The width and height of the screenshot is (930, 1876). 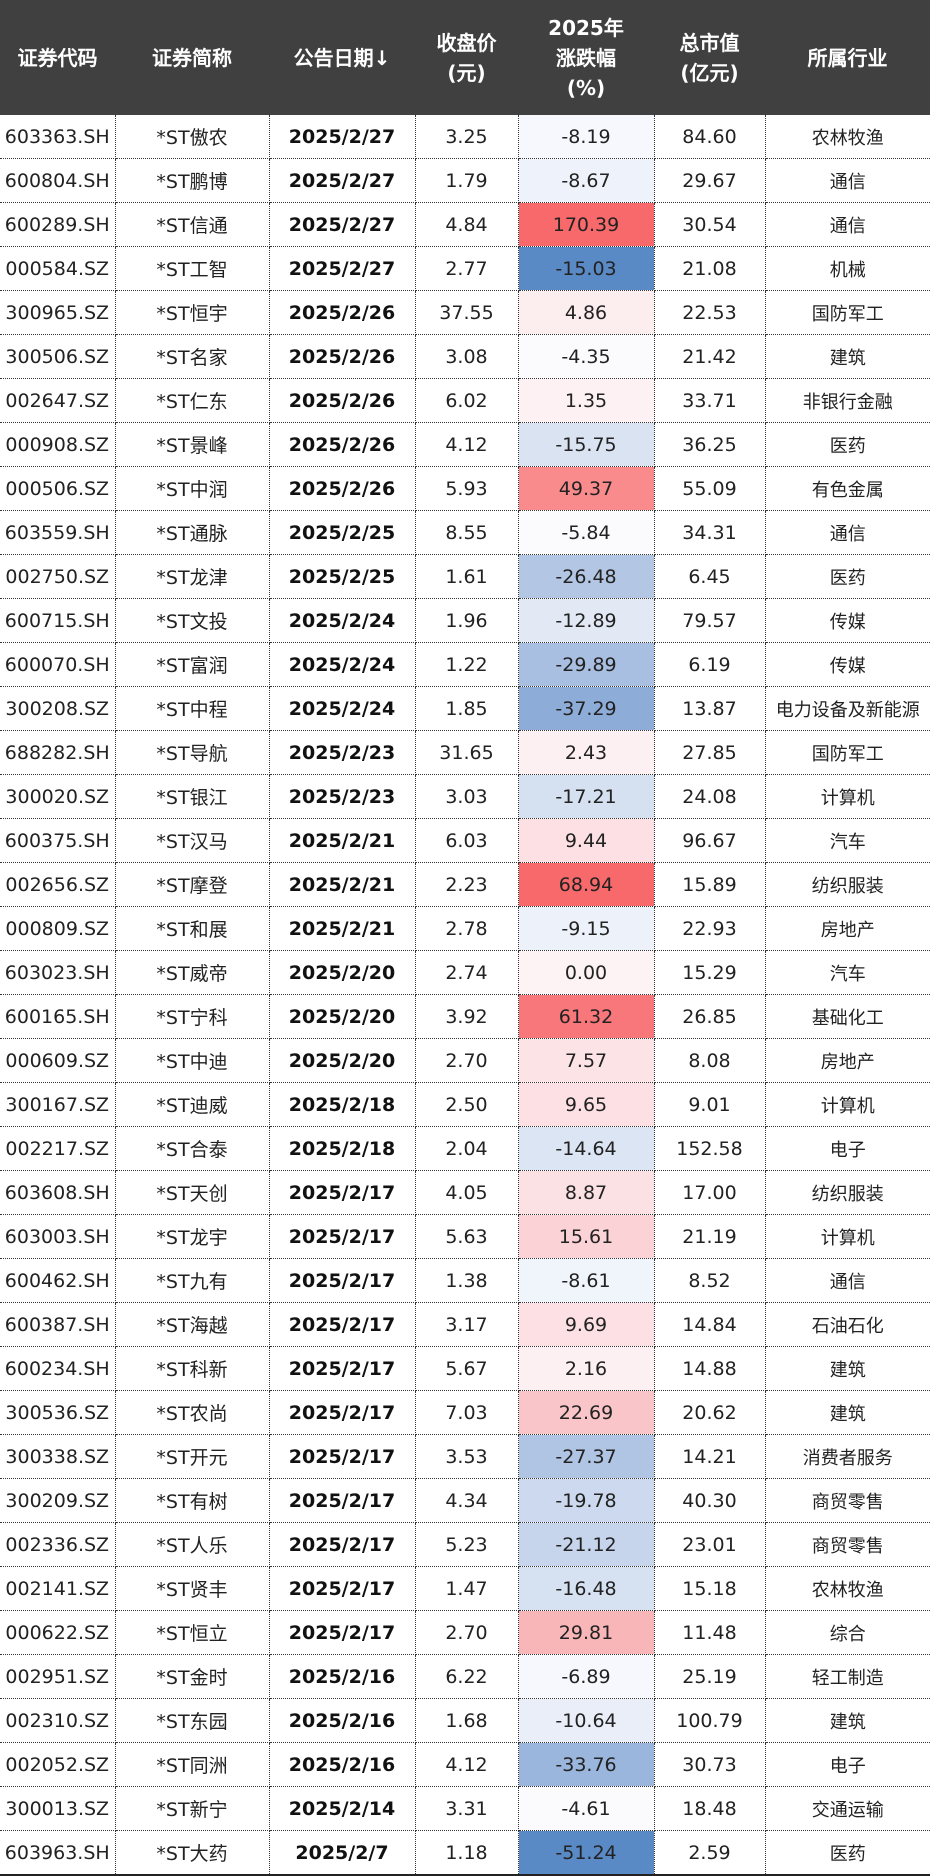 What do you see at coordinates (710, 708) in the screenshot?
I see `market-cap-cell: 13.87` at bounding box center [710, 708].